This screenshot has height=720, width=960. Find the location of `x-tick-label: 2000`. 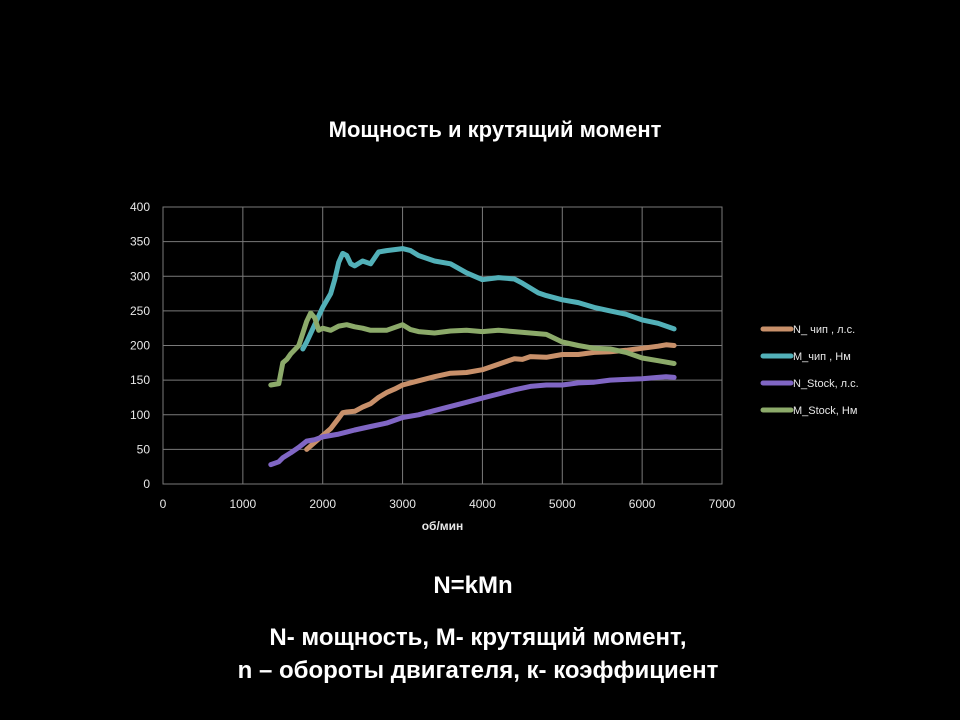

x-tick-label: 2000 is located at coordinates (322, 504).